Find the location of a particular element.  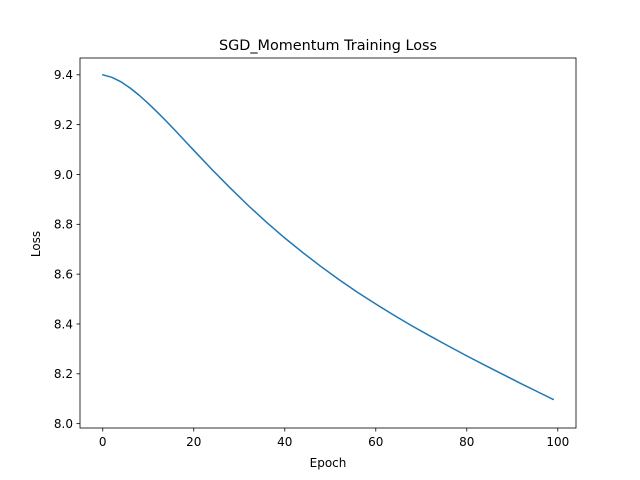

y-tick-label: 9.0 is located at coordinates (63, 175).